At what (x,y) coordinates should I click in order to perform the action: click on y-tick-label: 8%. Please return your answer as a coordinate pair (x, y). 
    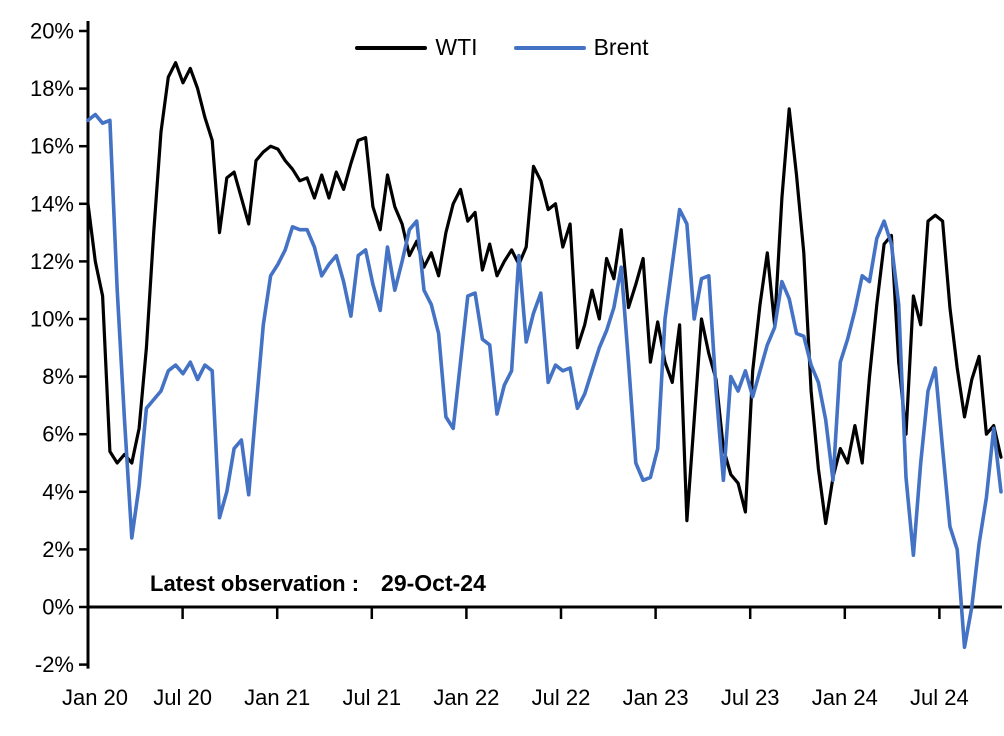
    Looking at the image, I should click on (58, 376).